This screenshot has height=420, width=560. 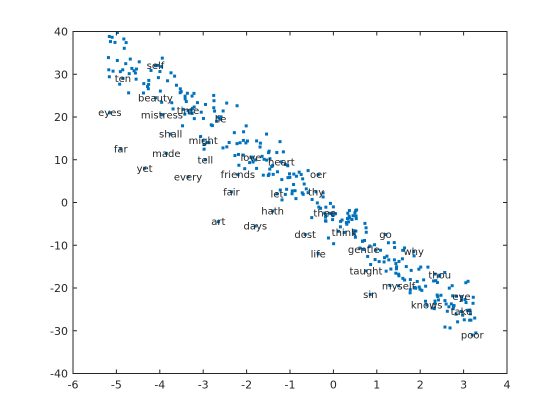 What do you see at coordinates (376, 385) in the screenshot?
I see `x-tick-label: 1` at bounding box center [376, 385].